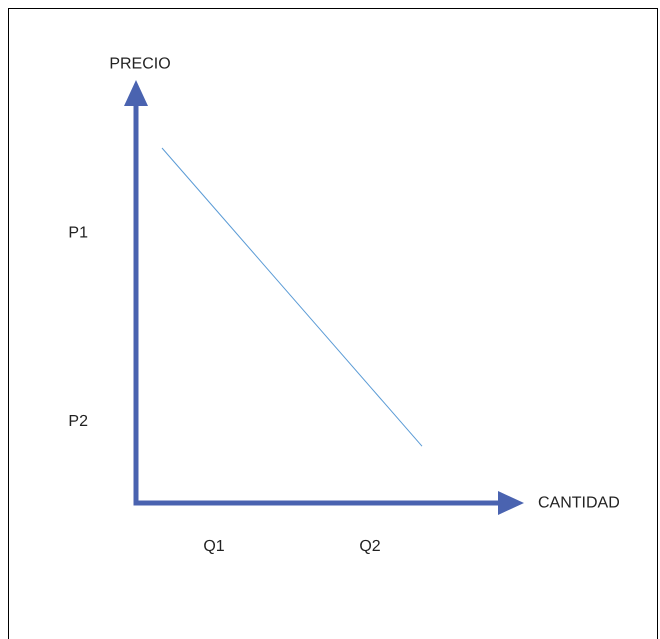 This screenshot has width=660, height=639. Describe the element at coordinates (78, 233) in the screenshot. I see `text: P1` at that location.